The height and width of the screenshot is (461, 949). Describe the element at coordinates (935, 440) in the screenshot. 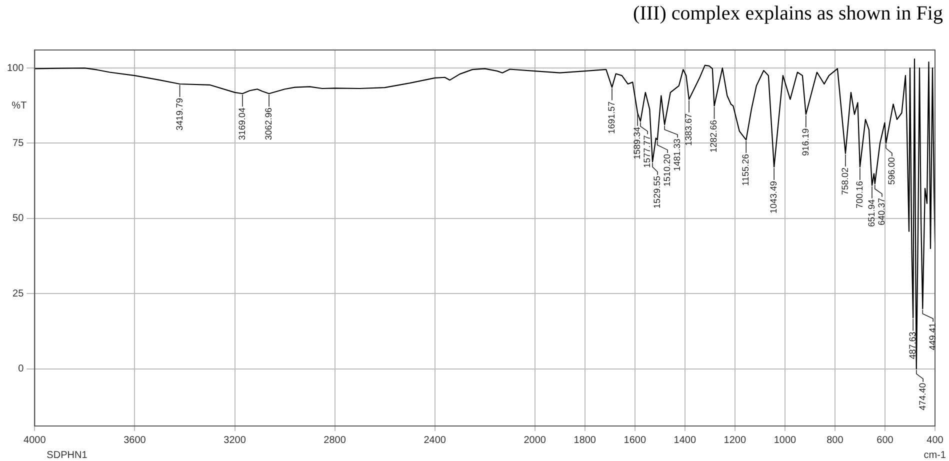

I see `x-tick-label: 400` at that location.